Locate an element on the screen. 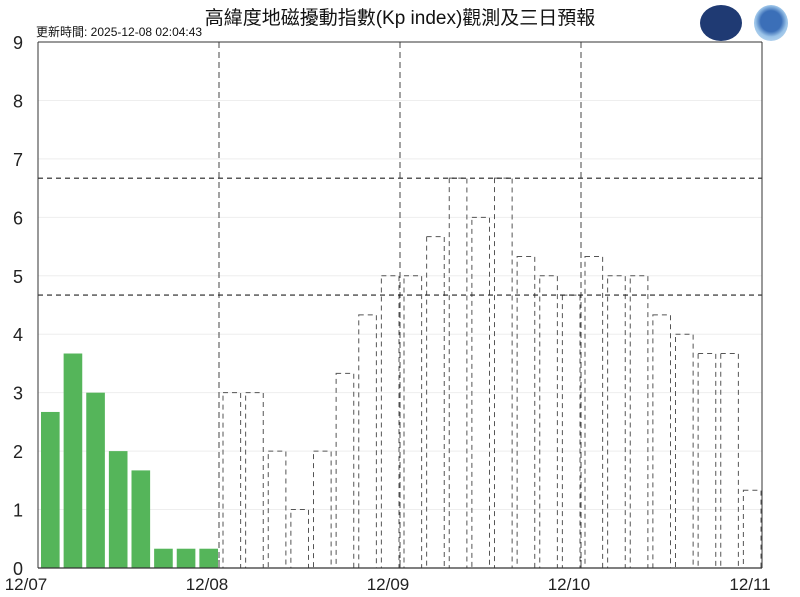 The image size is (800, 597). x-tick-label: 12/08 is located at coordinates (207, 584).